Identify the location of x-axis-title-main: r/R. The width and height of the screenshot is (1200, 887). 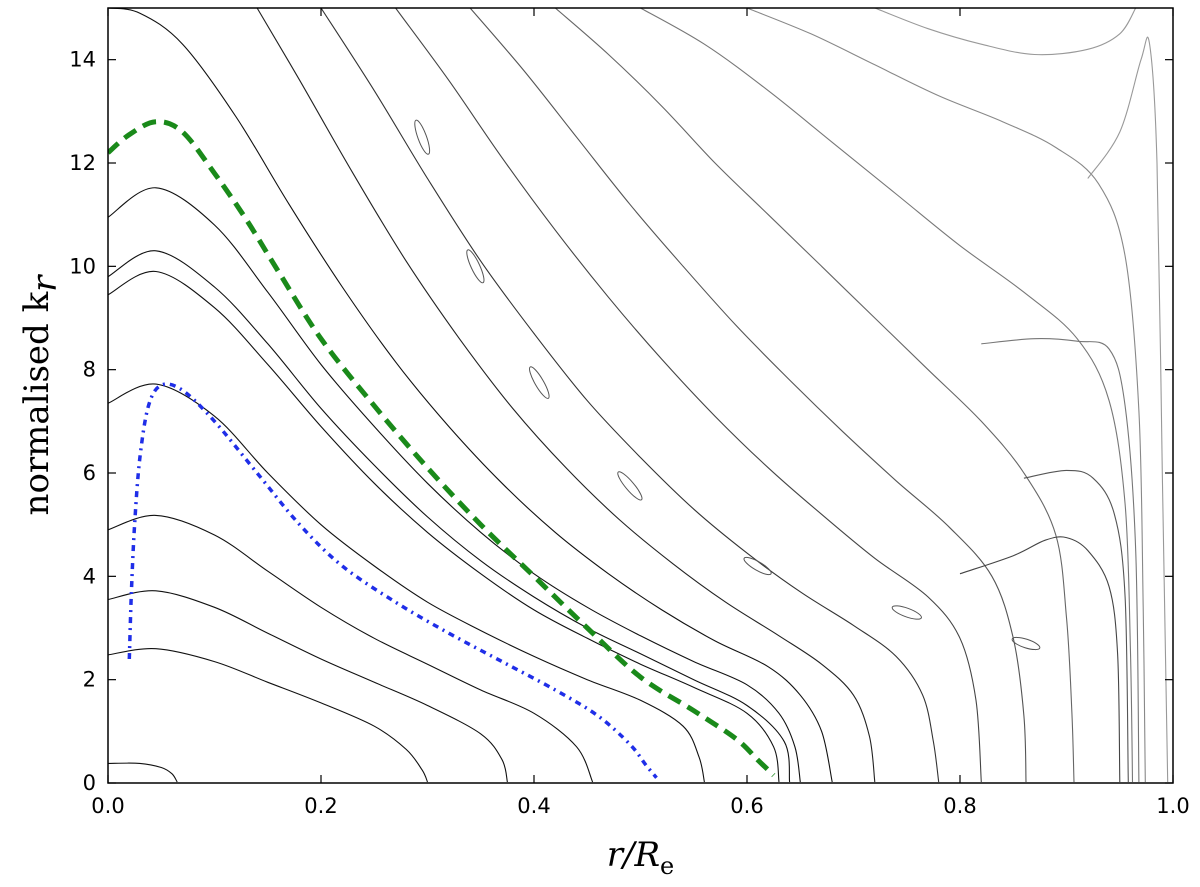
(633, 855).